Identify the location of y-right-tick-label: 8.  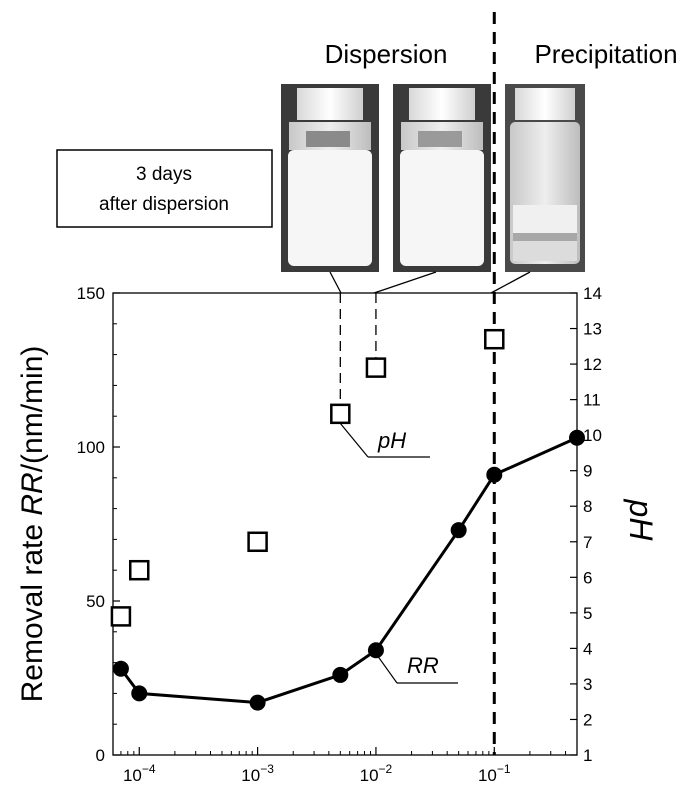
(587, 506).